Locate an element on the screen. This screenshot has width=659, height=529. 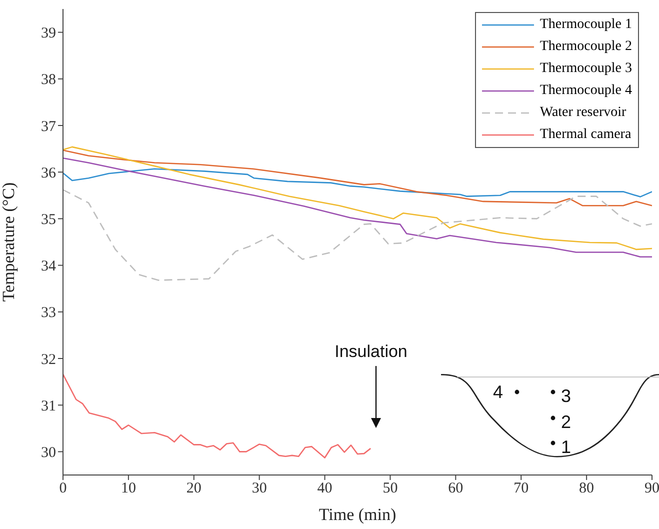
legend-label: Thermocouple 3 is located at coordinates (586, 69).